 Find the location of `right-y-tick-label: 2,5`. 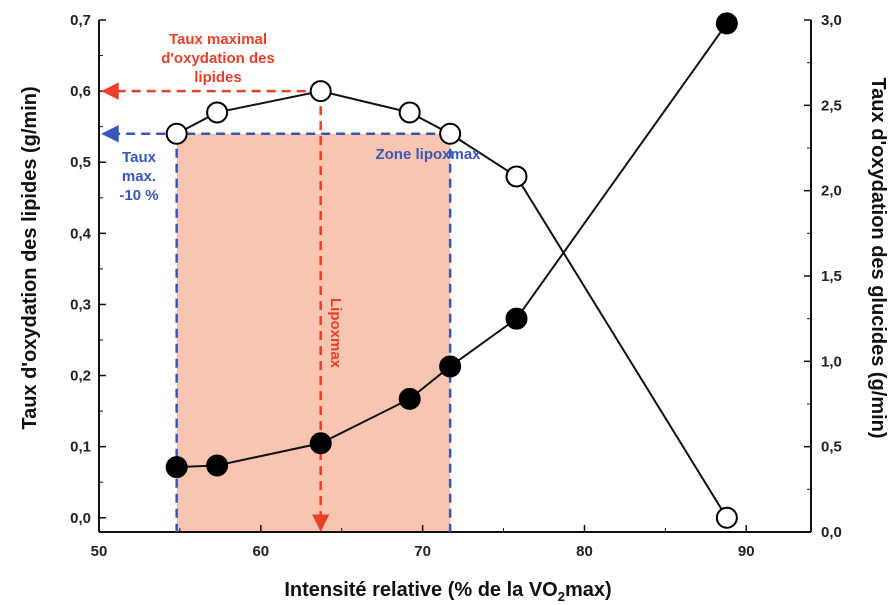

right-y-tick-label: 2,5 is located at coordinates (831, 105).